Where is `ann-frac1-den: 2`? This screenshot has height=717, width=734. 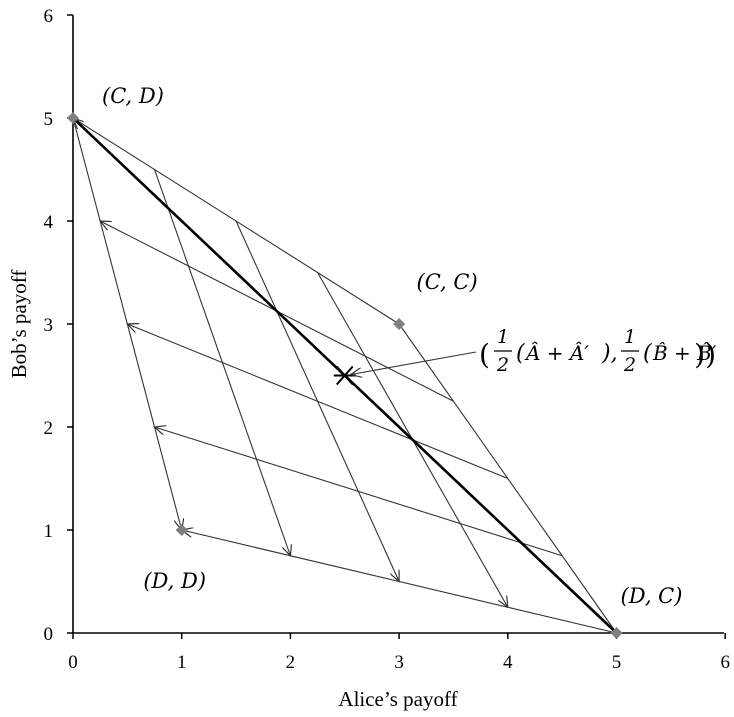 ann-frac1-den: 2 is located at coordinates (502, 365).